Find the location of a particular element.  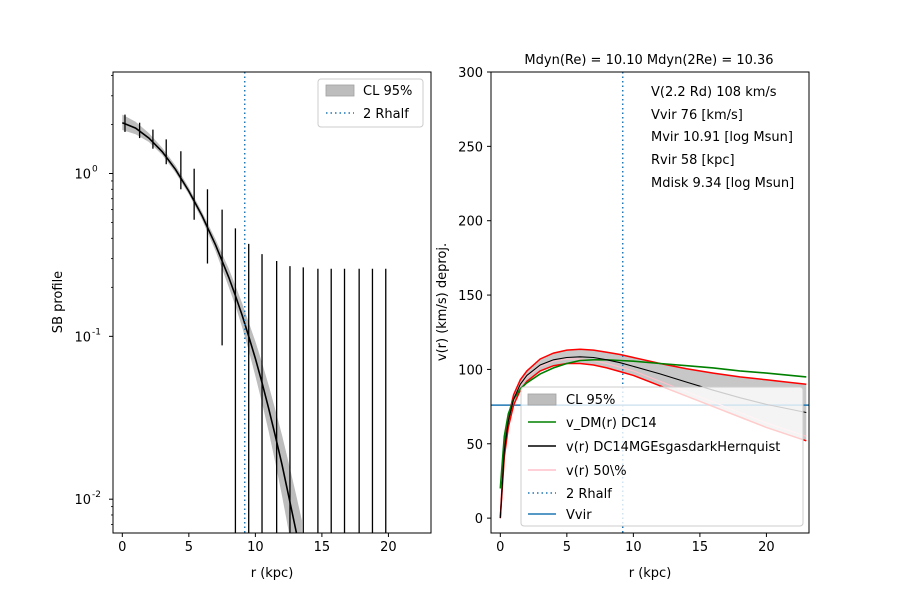

velocity-y-tick-label-6: 300 is located at coordinates (470, 73).